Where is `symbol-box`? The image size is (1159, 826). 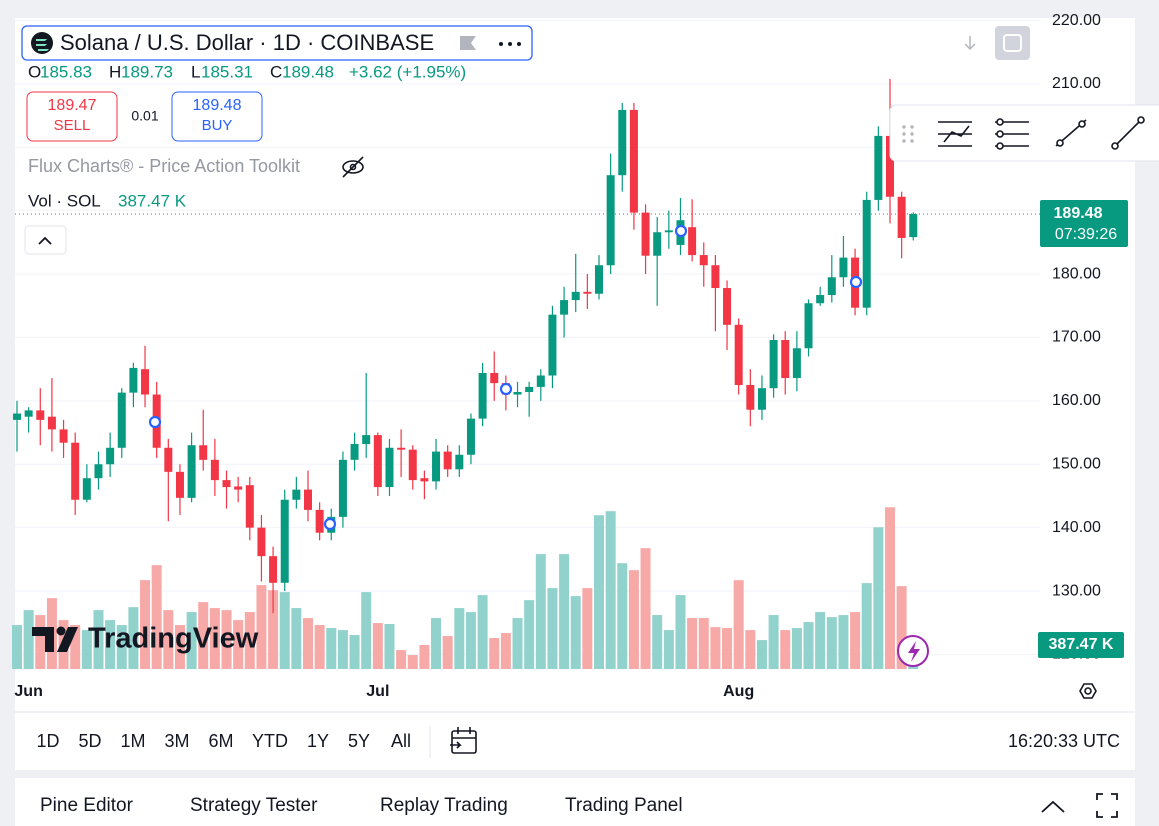 symbol-box is located at coordinates (277, 43).